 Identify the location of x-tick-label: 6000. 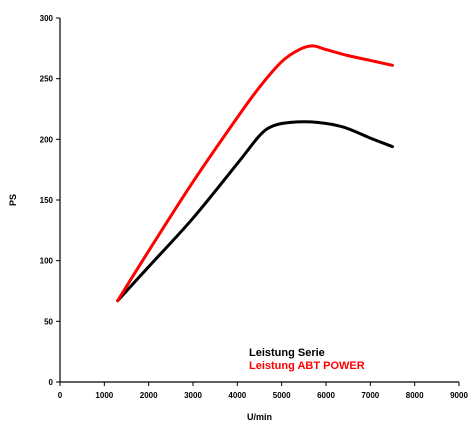
(326, 395).